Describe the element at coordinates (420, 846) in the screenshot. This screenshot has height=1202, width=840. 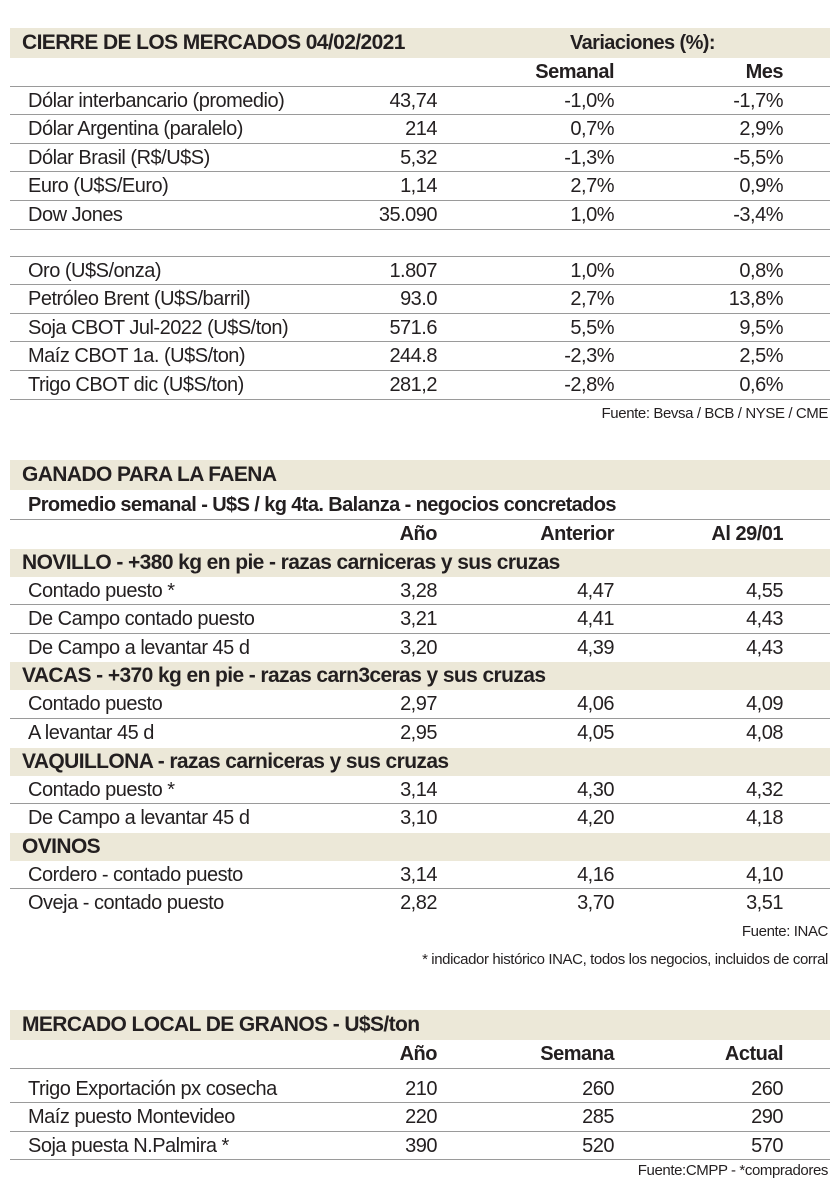
I see `group-header: OVINOS` at that location.